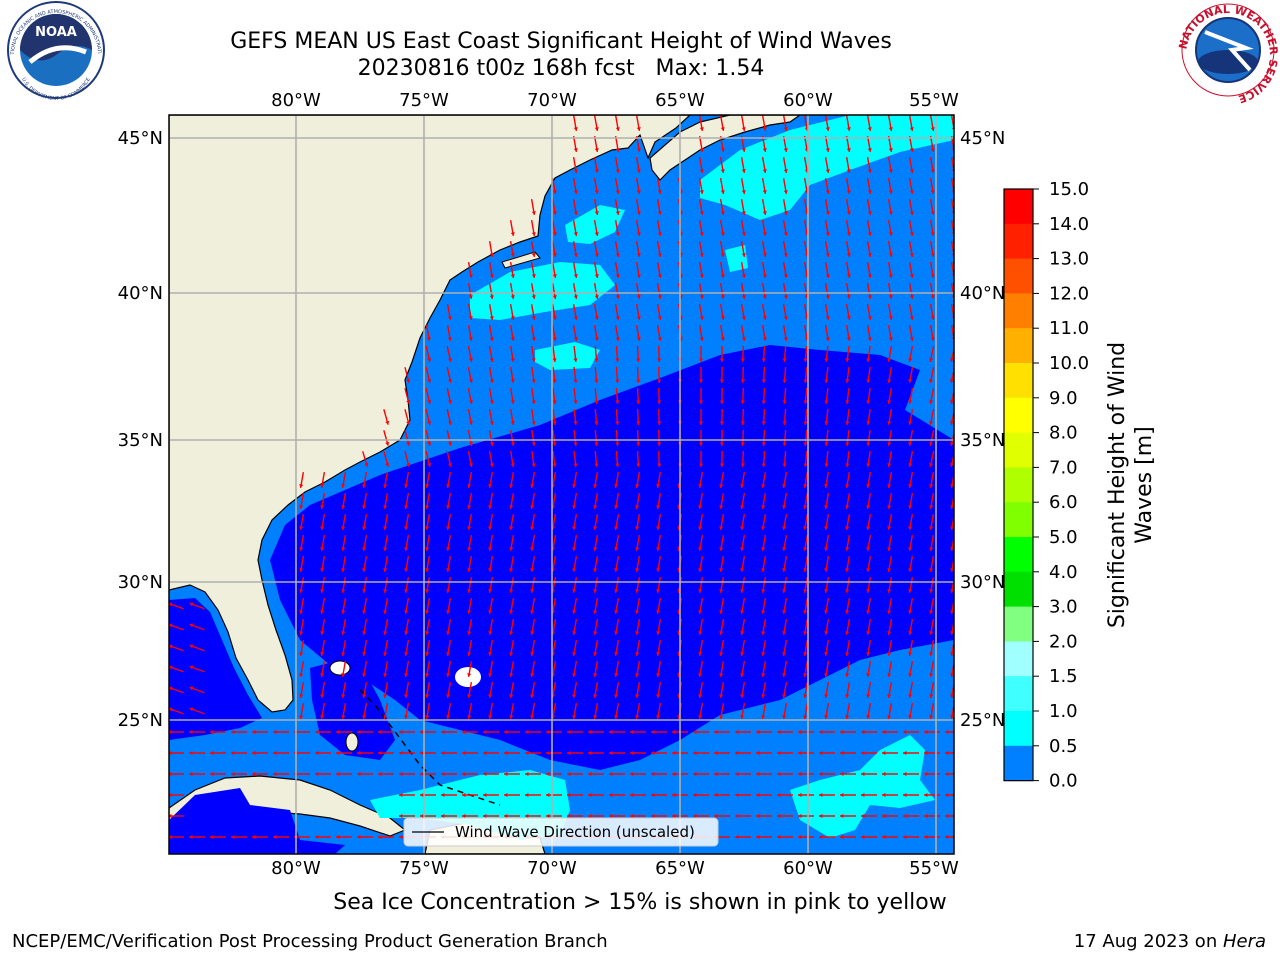 The width and height of the screenshot is (1280, 960). What do you see at coordinates (352, 710) in the screenshot?
I see `wave-field-bahamas` at bounding box center [352, 710].